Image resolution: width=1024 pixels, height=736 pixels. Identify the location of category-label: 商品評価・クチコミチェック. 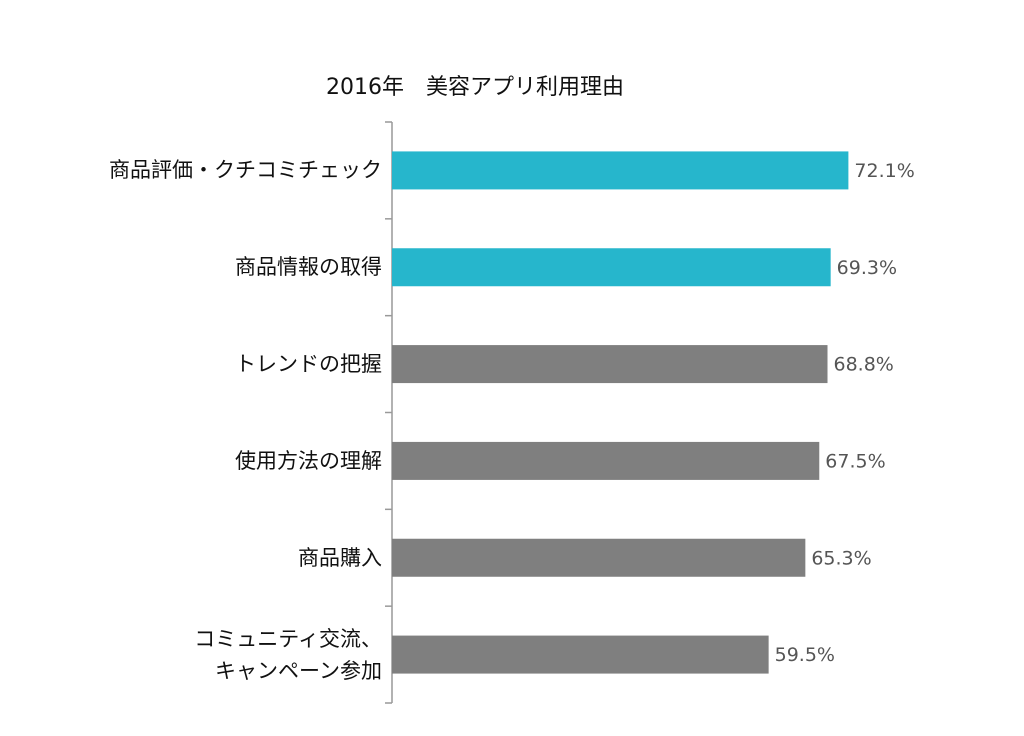
(245, 170).